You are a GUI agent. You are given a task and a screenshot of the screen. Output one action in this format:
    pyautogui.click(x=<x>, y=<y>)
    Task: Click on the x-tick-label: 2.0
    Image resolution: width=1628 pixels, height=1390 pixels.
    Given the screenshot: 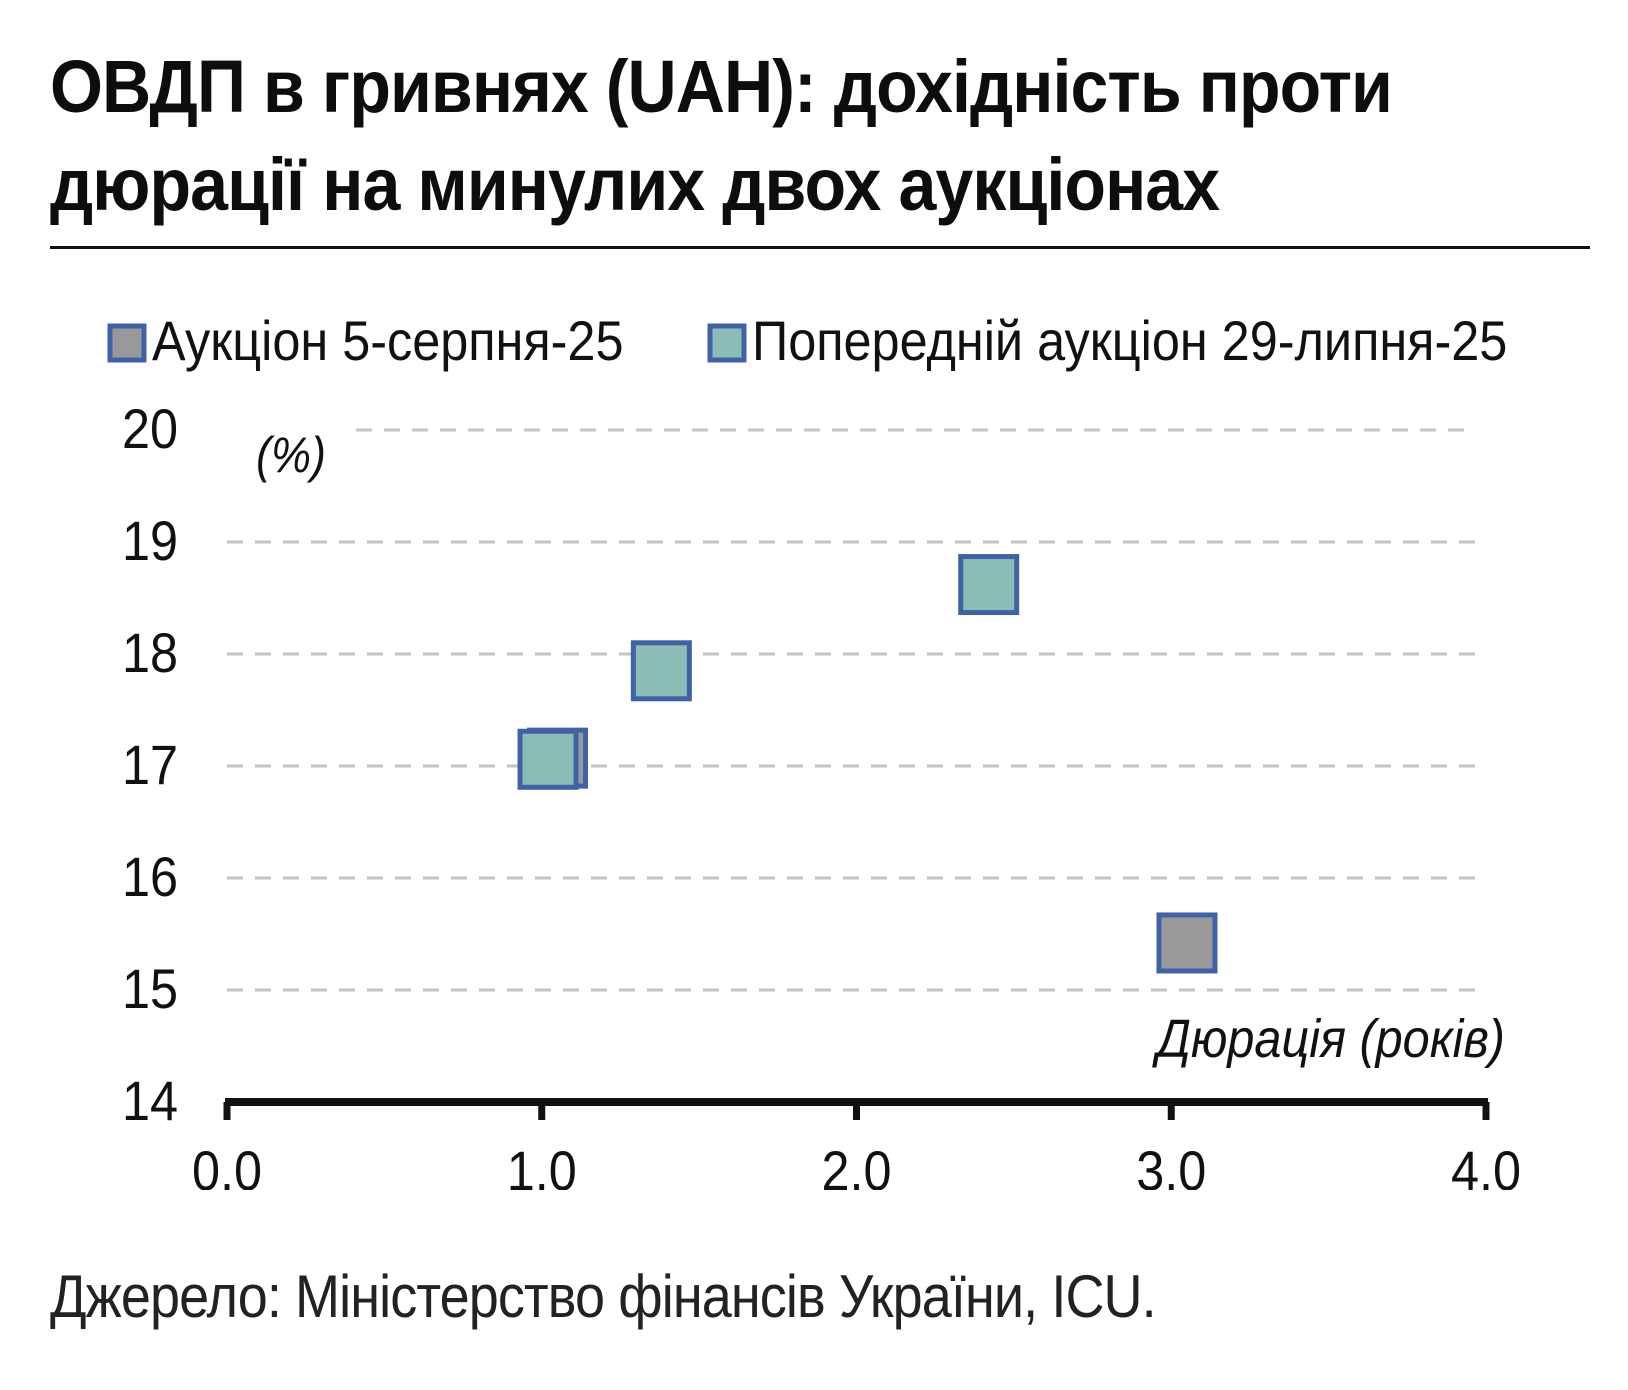 What is the action you would take?
    pyautogui.click(x=856, y=1165)
    